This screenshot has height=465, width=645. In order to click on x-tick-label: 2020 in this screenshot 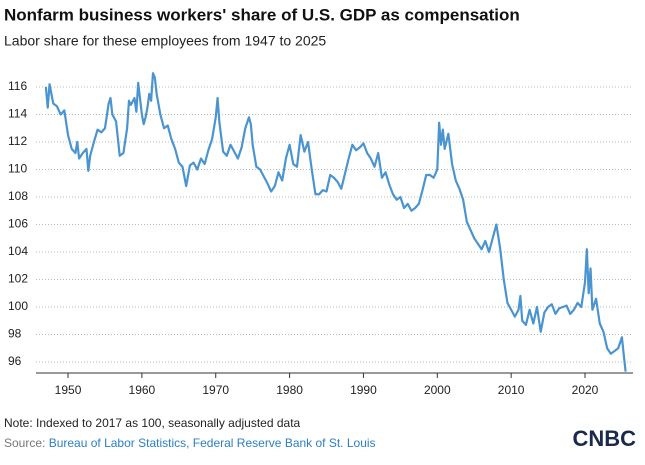, I will do `click(585, 390)`.